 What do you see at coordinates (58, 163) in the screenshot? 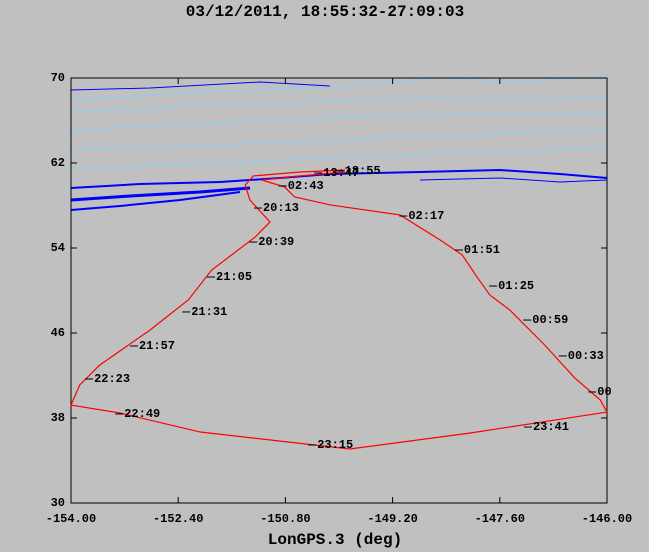
I see `y-tick-label: 62` at bounding box center [58, 163].